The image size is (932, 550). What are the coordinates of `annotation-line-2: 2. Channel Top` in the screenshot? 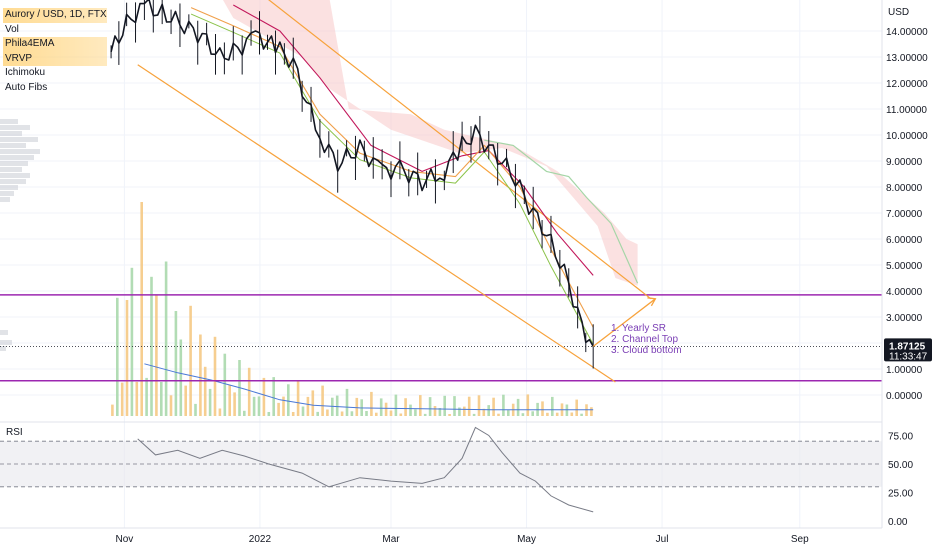 It's located at (645, 339).